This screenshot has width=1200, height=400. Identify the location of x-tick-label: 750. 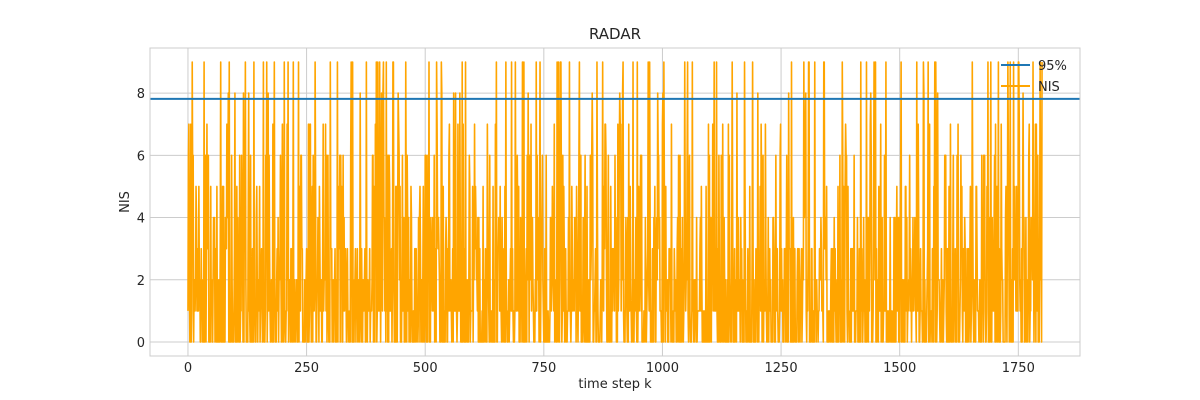
(543, 368).